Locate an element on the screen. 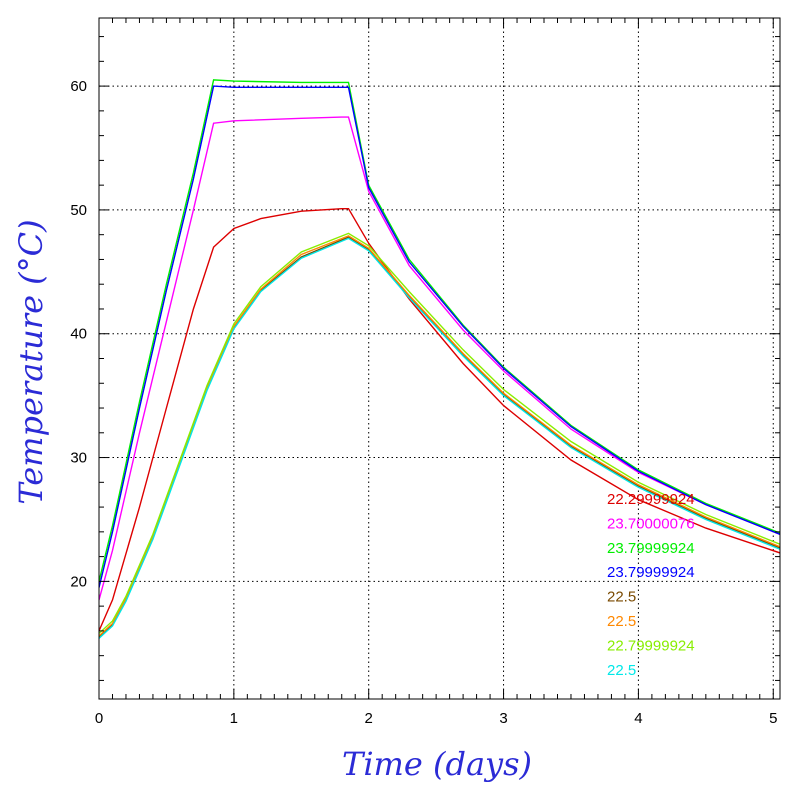 This screenshot has height=797, width=797. y-tick-labels: 20 30 40 50 60 is located at coordinates (78, 334).